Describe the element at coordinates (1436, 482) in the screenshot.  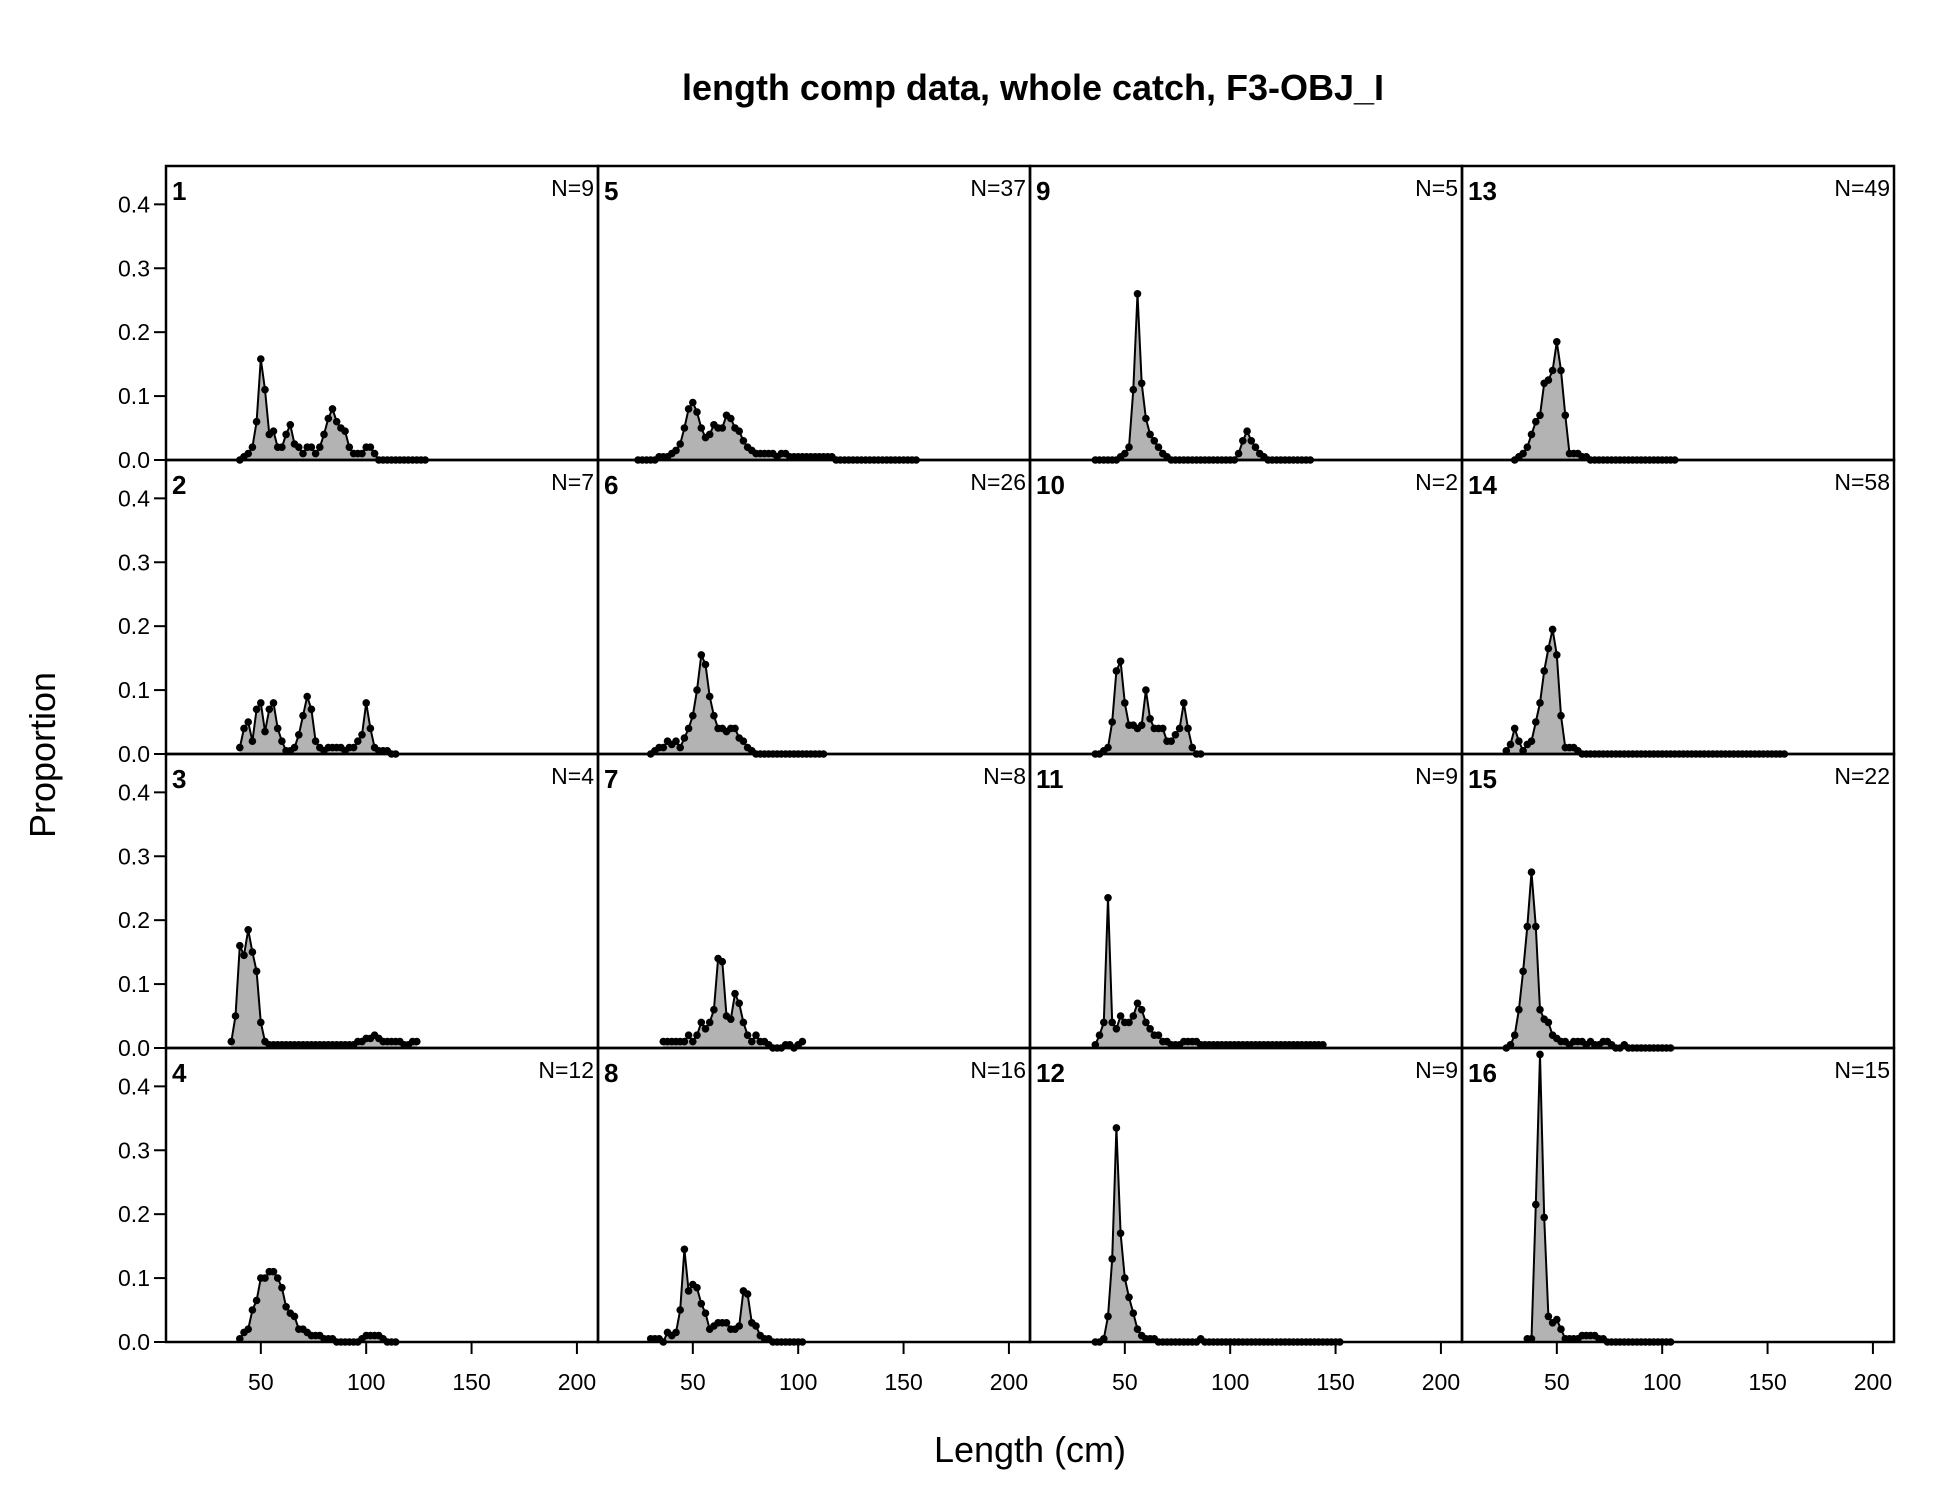
I see `sample-size-label: N=2` at that location.